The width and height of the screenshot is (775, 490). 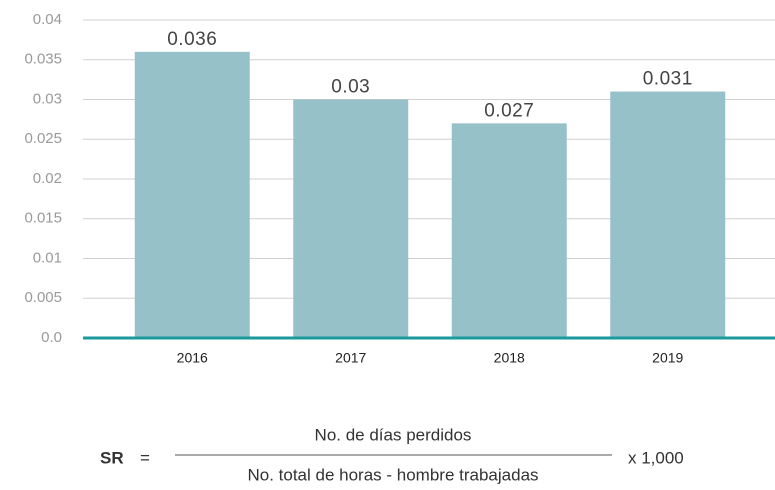 What do you see at coordinates (350, 358) in the screenshot?
I see `x-tick-label: 2017` at bounding box center [350, 358].